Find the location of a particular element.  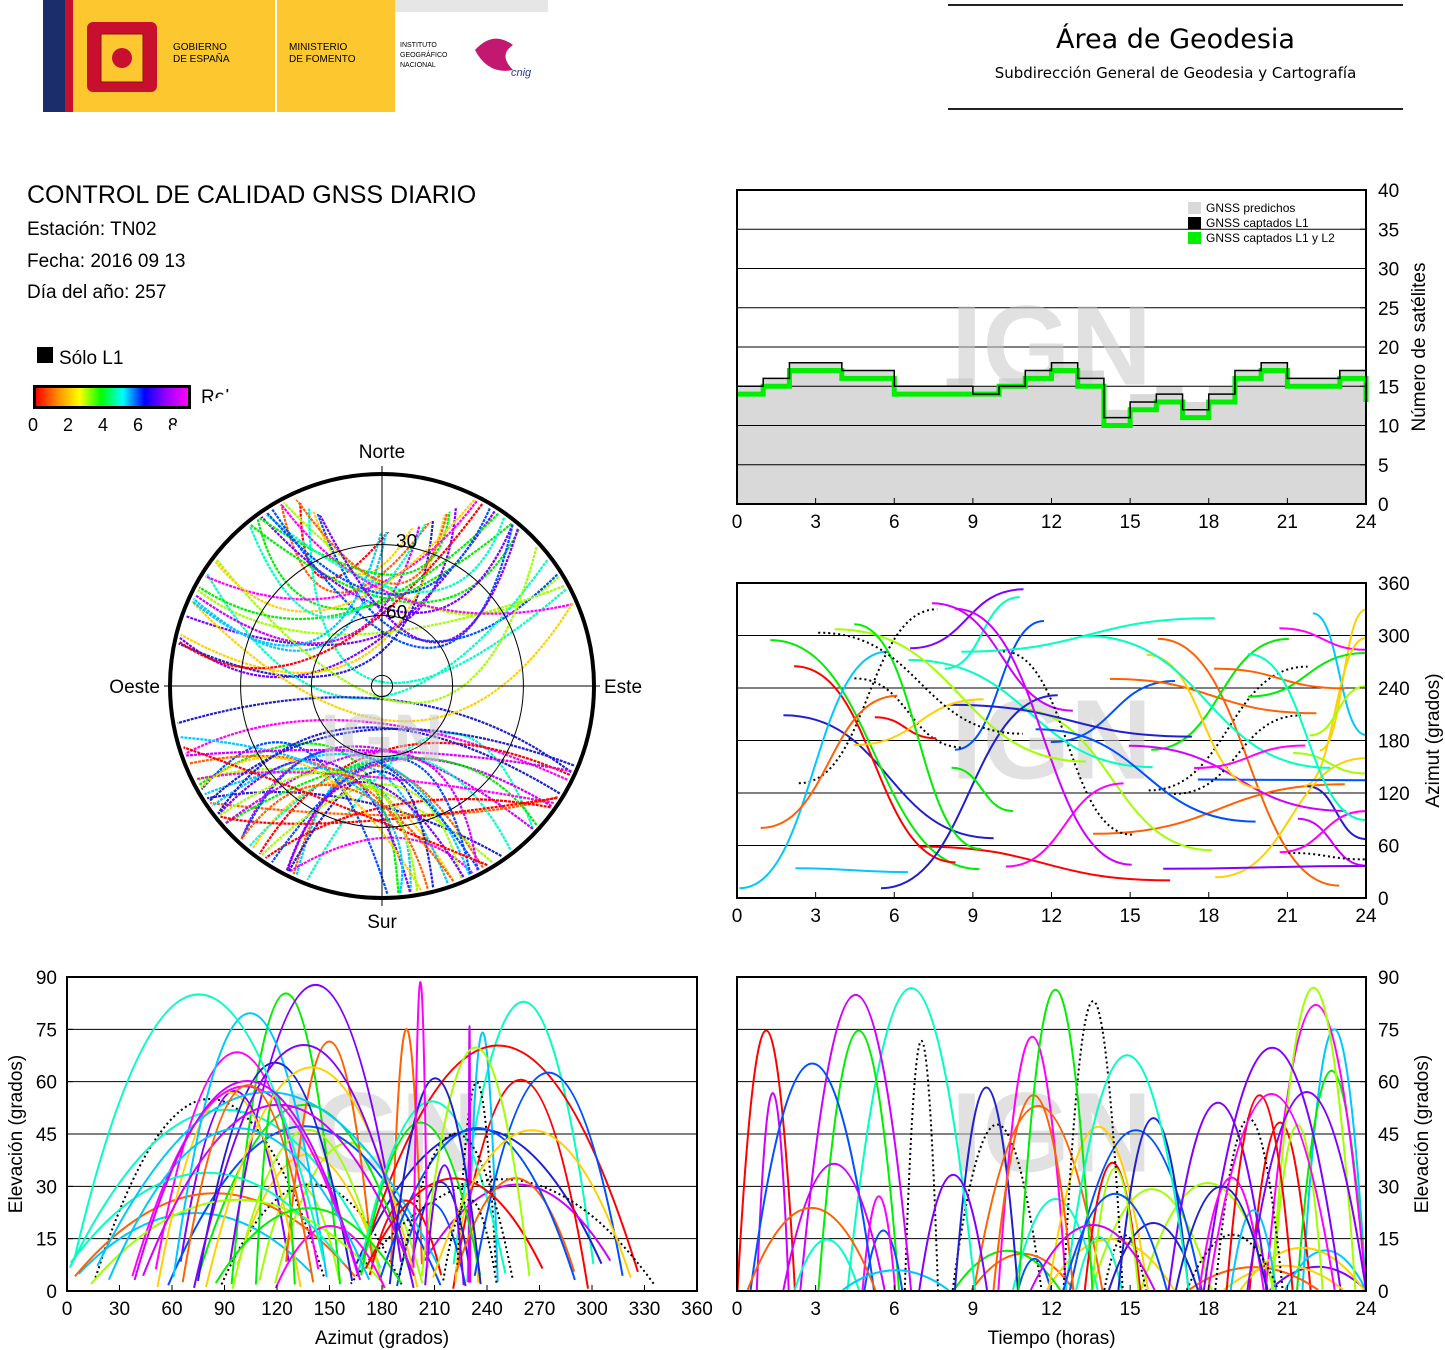

elev-az-watermark: IGN is located at coordinates (382, 1133).